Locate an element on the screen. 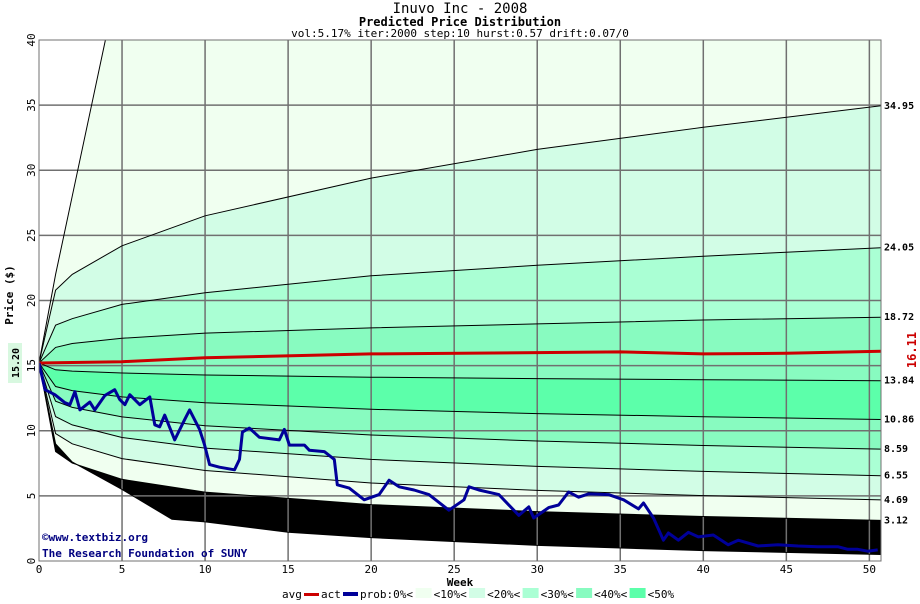 The width and height of the screenshot is (920, 604). chart-title: Inuvo Inc - 2008 is located at coordinates (460, 9).